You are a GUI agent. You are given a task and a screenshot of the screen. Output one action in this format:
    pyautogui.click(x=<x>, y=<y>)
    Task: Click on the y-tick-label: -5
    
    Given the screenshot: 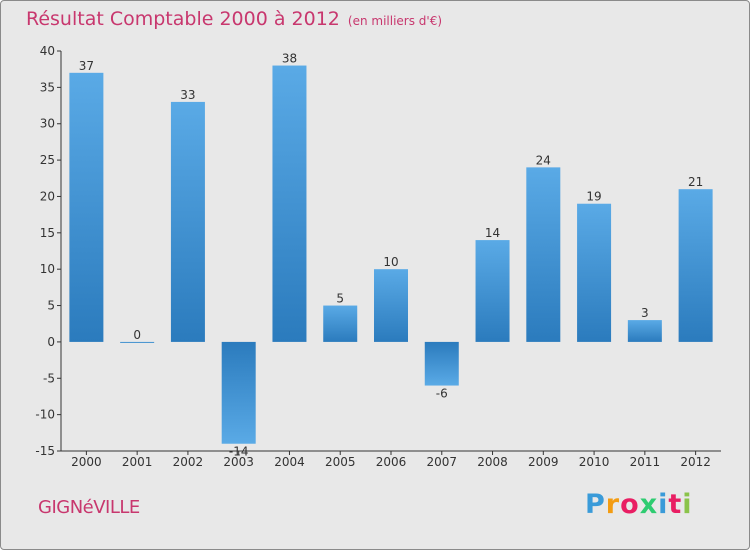 What is the action you would take?
    pyautogui.click(x=49, y=378)
    